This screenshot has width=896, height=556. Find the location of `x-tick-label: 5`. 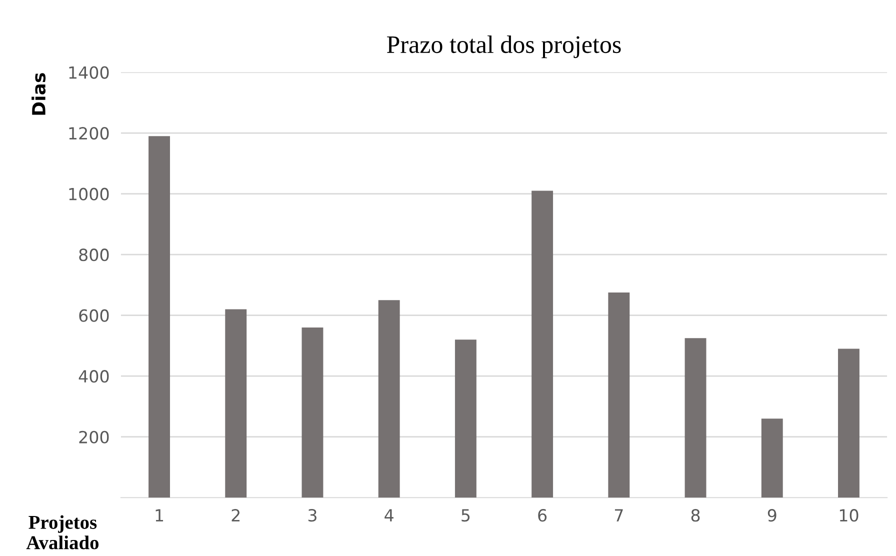

x-tick-label: 5 is located at coordinates (466, 515).